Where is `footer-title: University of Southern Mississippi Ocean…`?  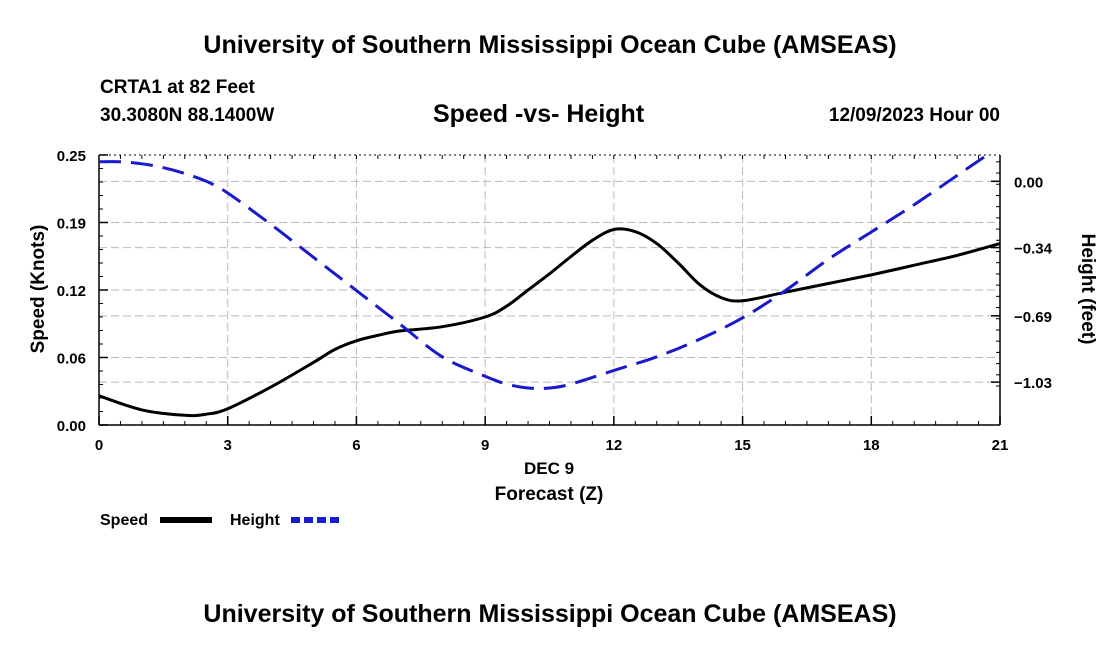
footer-title: University of Southern Mississippi Ocean… is located at coordinates (550, 614).